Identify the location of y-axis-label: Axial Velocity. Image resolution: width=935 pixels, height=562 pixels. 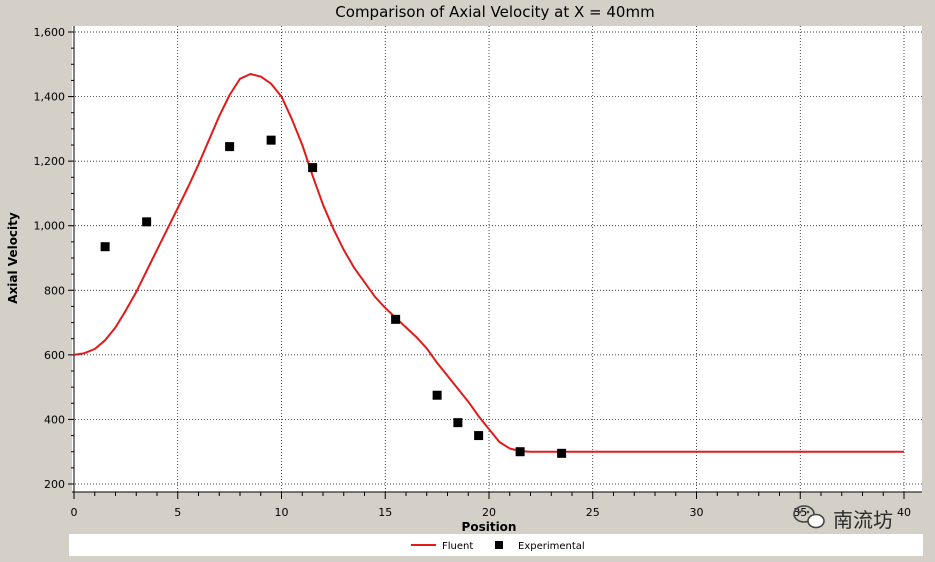
(13, 258).